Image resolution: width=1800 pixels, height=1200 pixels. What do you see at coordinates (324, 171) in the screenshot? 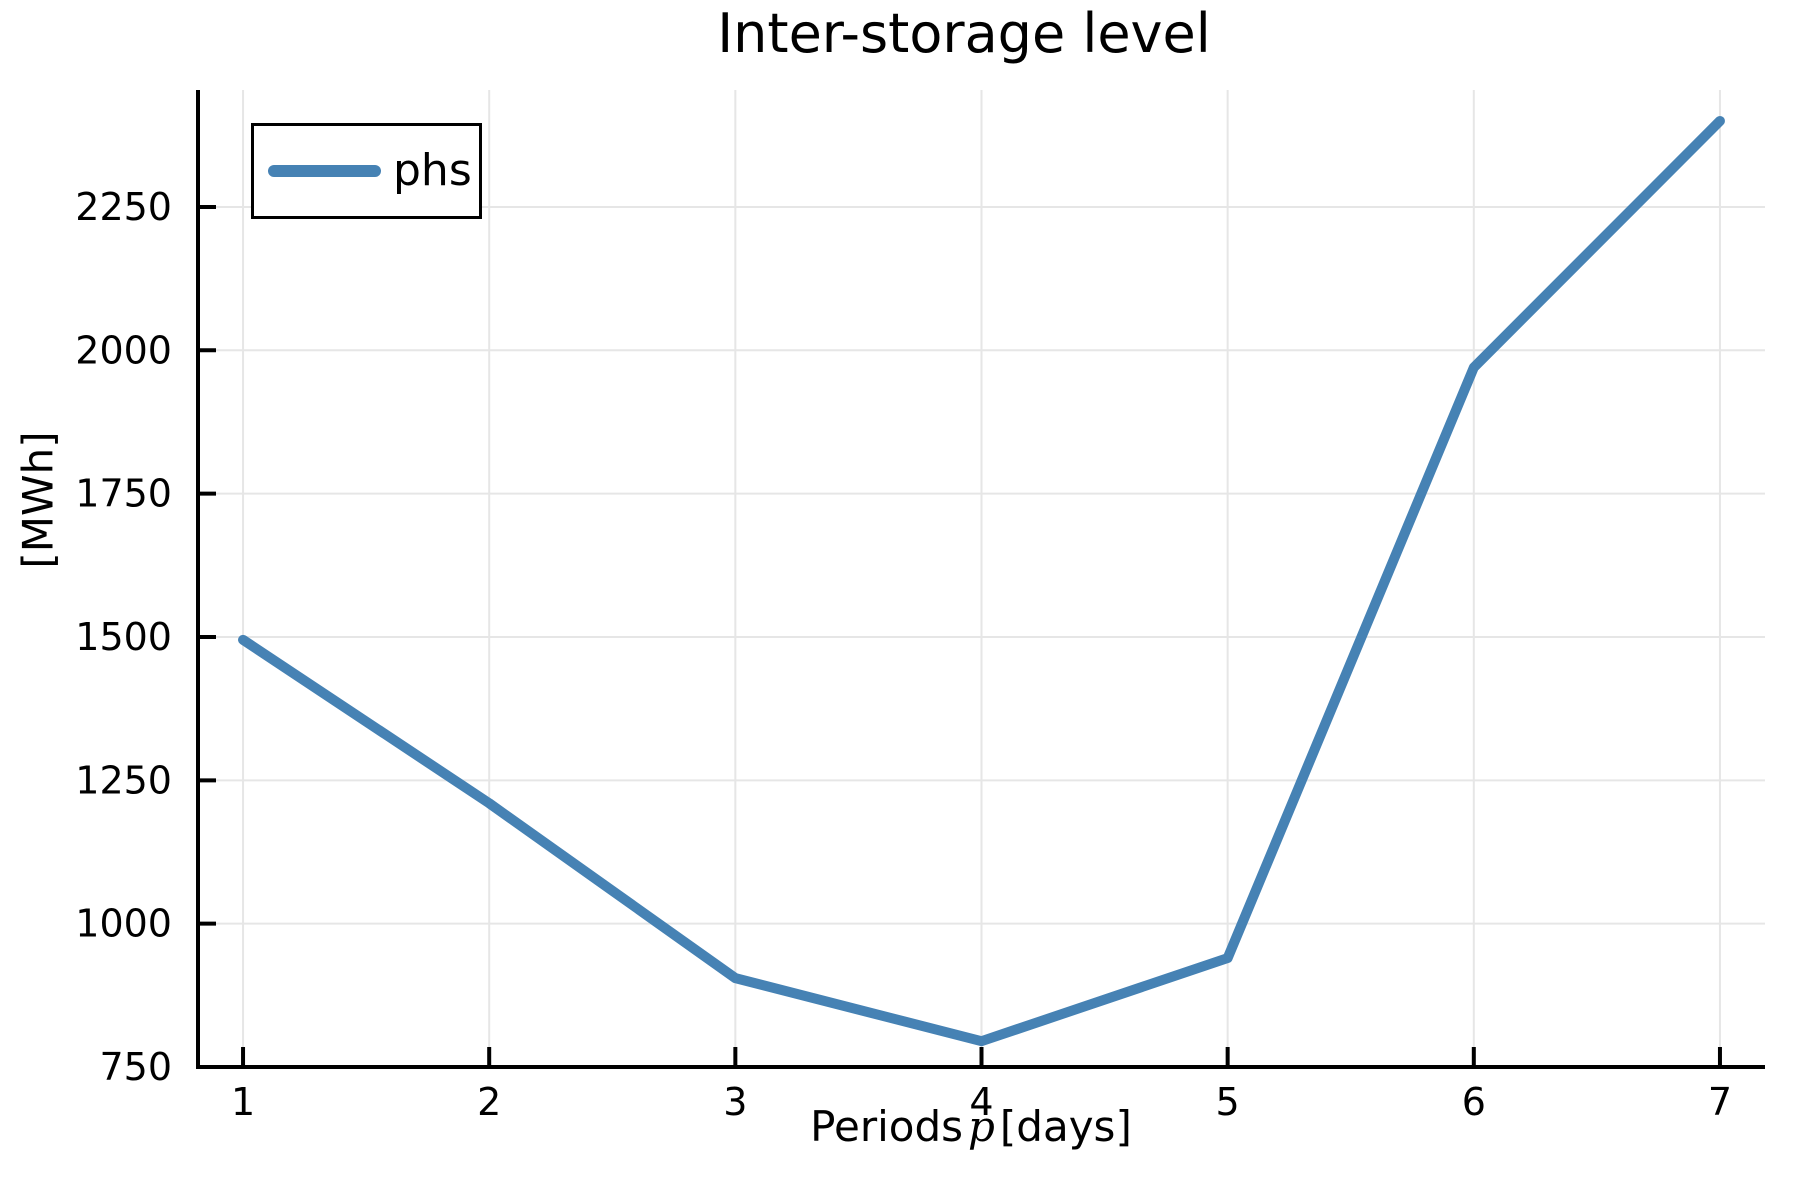
I see `legend-line-sample` at bounding box center [324, 171].